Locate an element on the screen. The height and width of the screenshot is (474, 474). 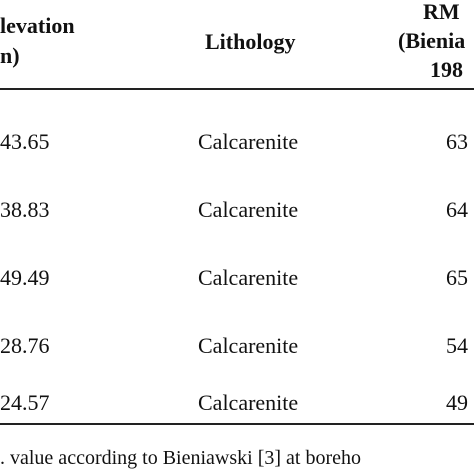
table-cell: 24.57 is located at coordinates (25, 402).